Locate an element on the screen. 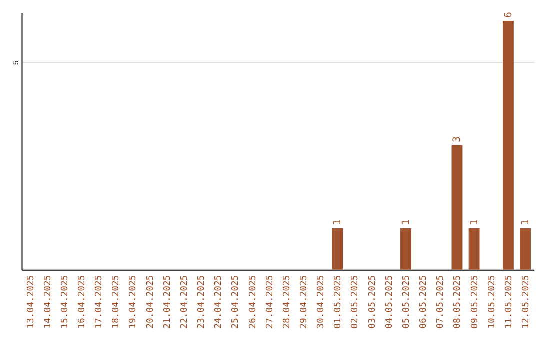  x-tick-label: 06.05.2025 is located at coordinates (424, 302).